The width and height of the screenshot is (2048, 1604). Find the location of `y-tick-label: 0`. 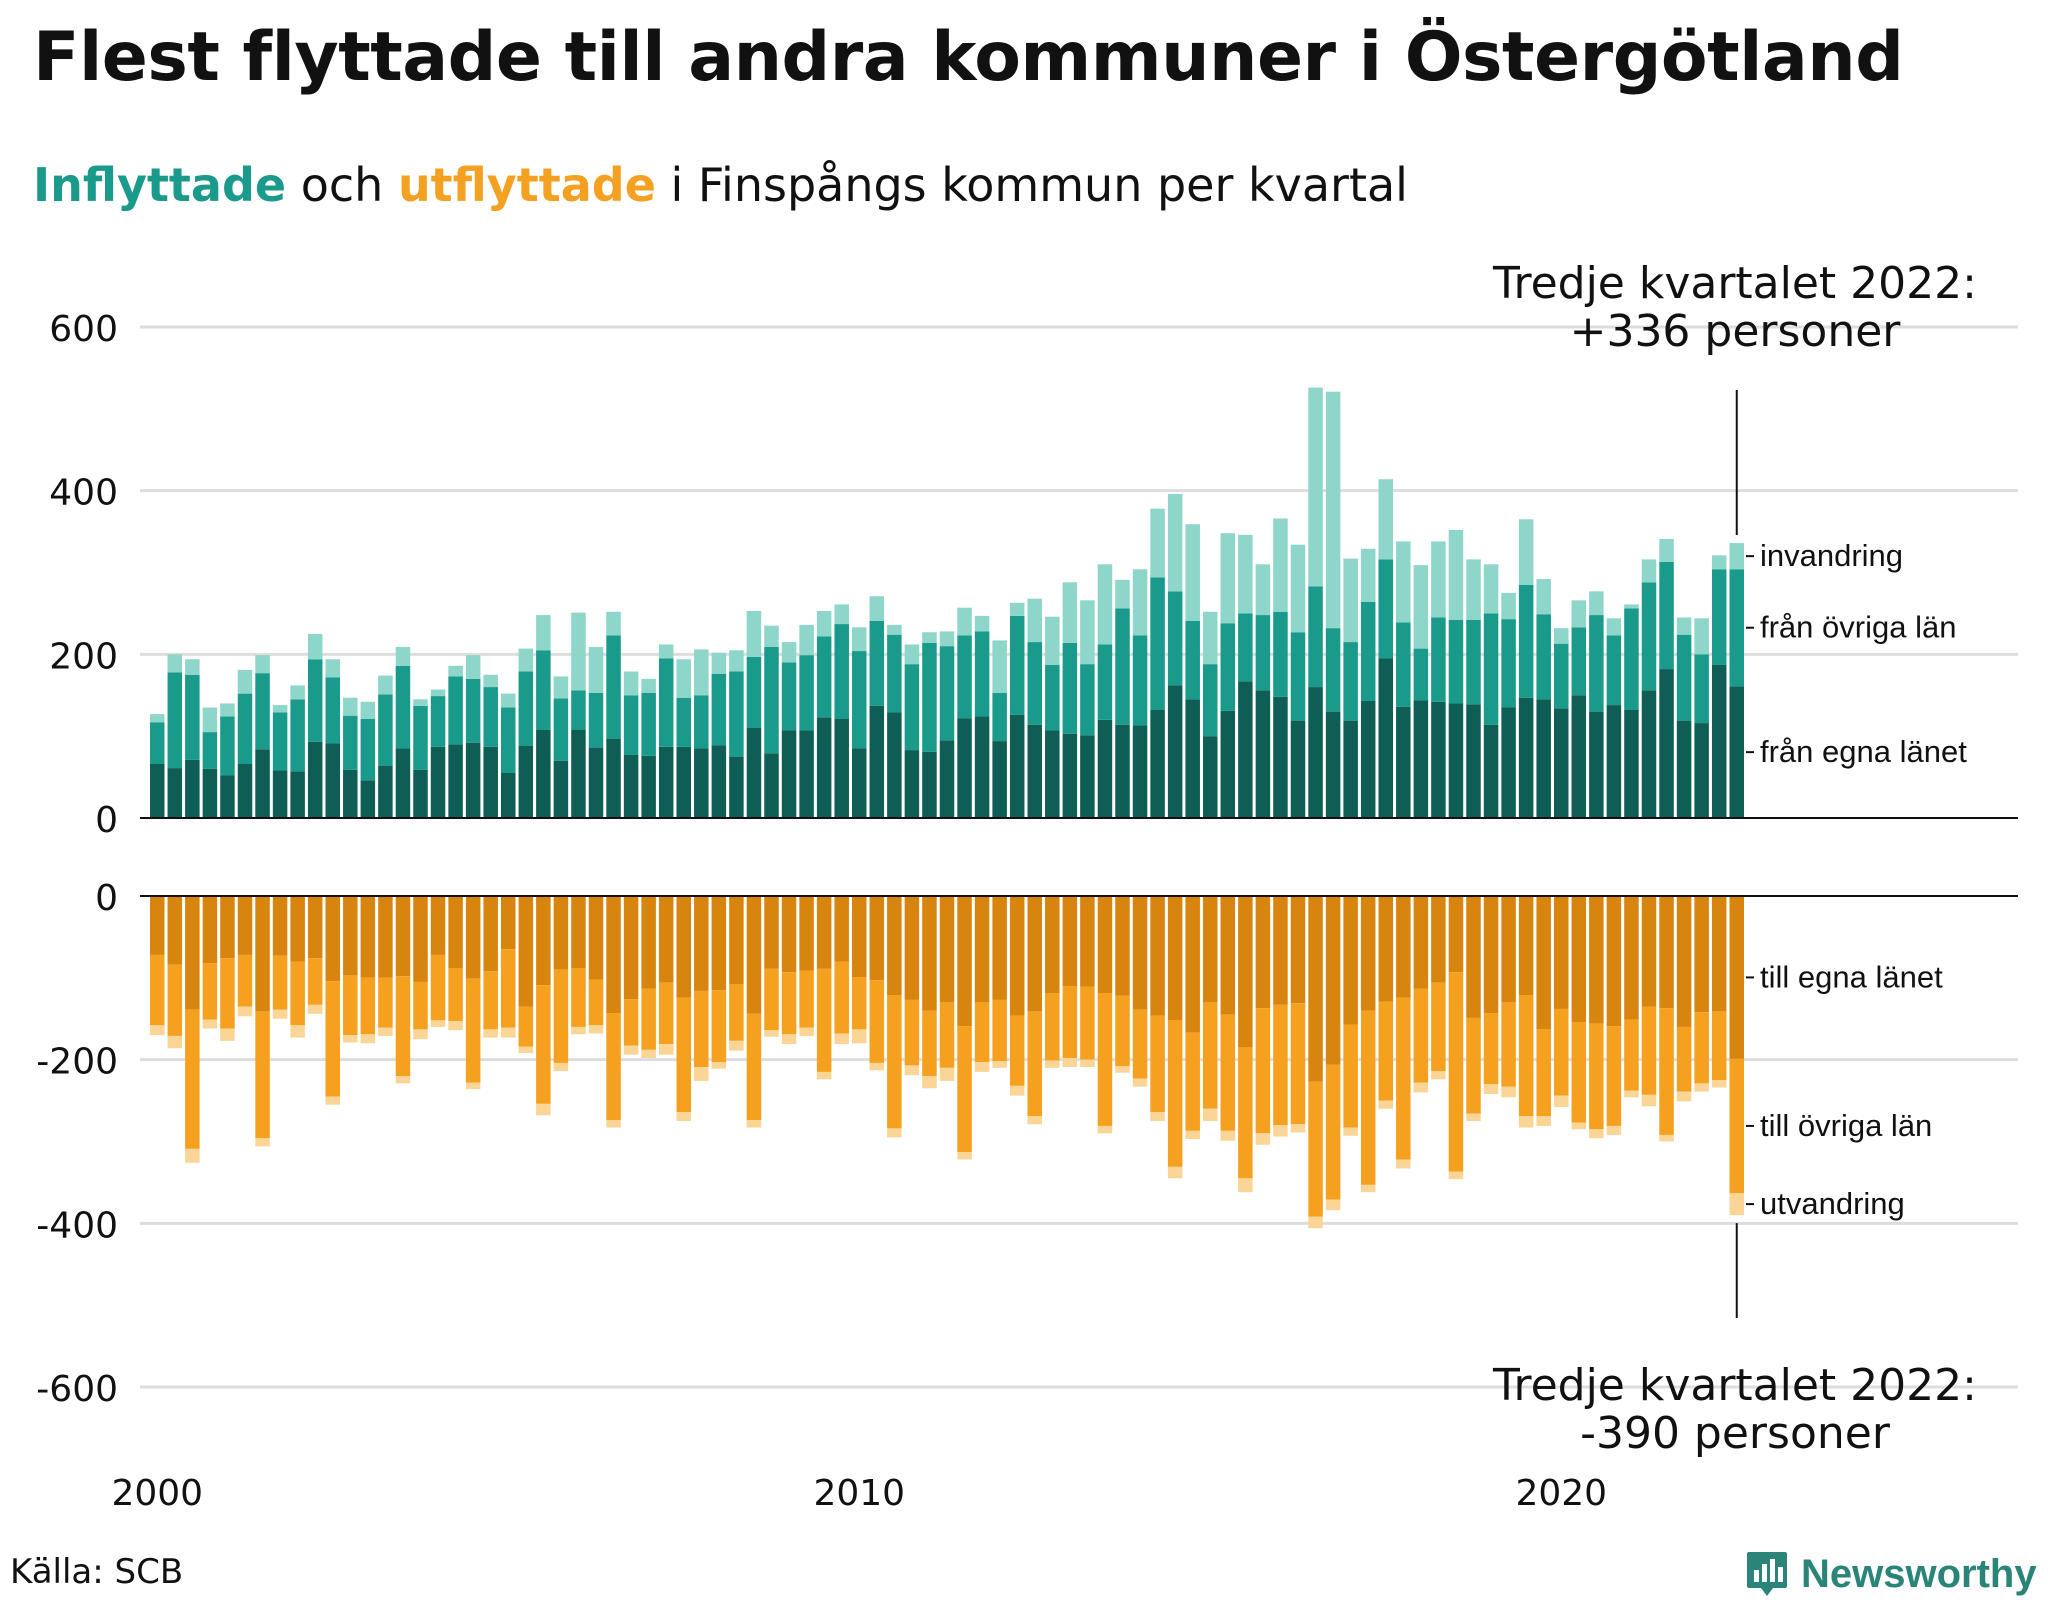

y-tick-label: 0 is located at coordinates (106, 898).